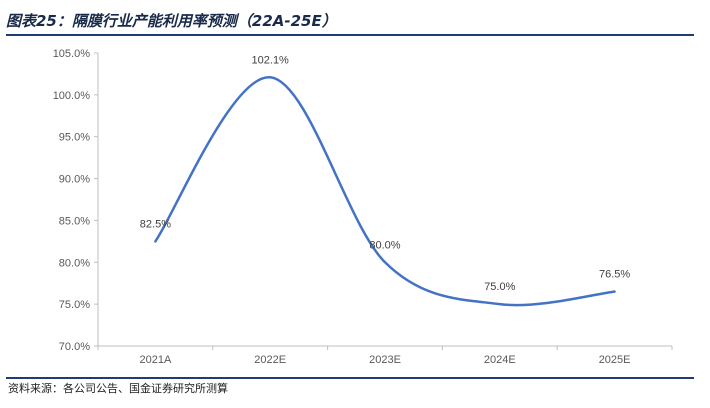 Image resolution: width=710 pixels, height=408 pixels. I want to click on x-axis-ticks: 2021A 2022E 2023E 2024E 2025E, so click(385, 356).